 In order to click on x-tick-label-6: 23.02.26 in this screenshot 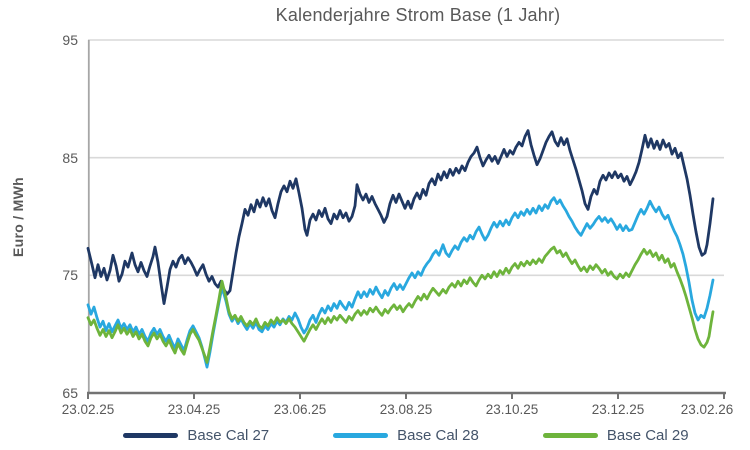, I will do `click(707, 409)`.